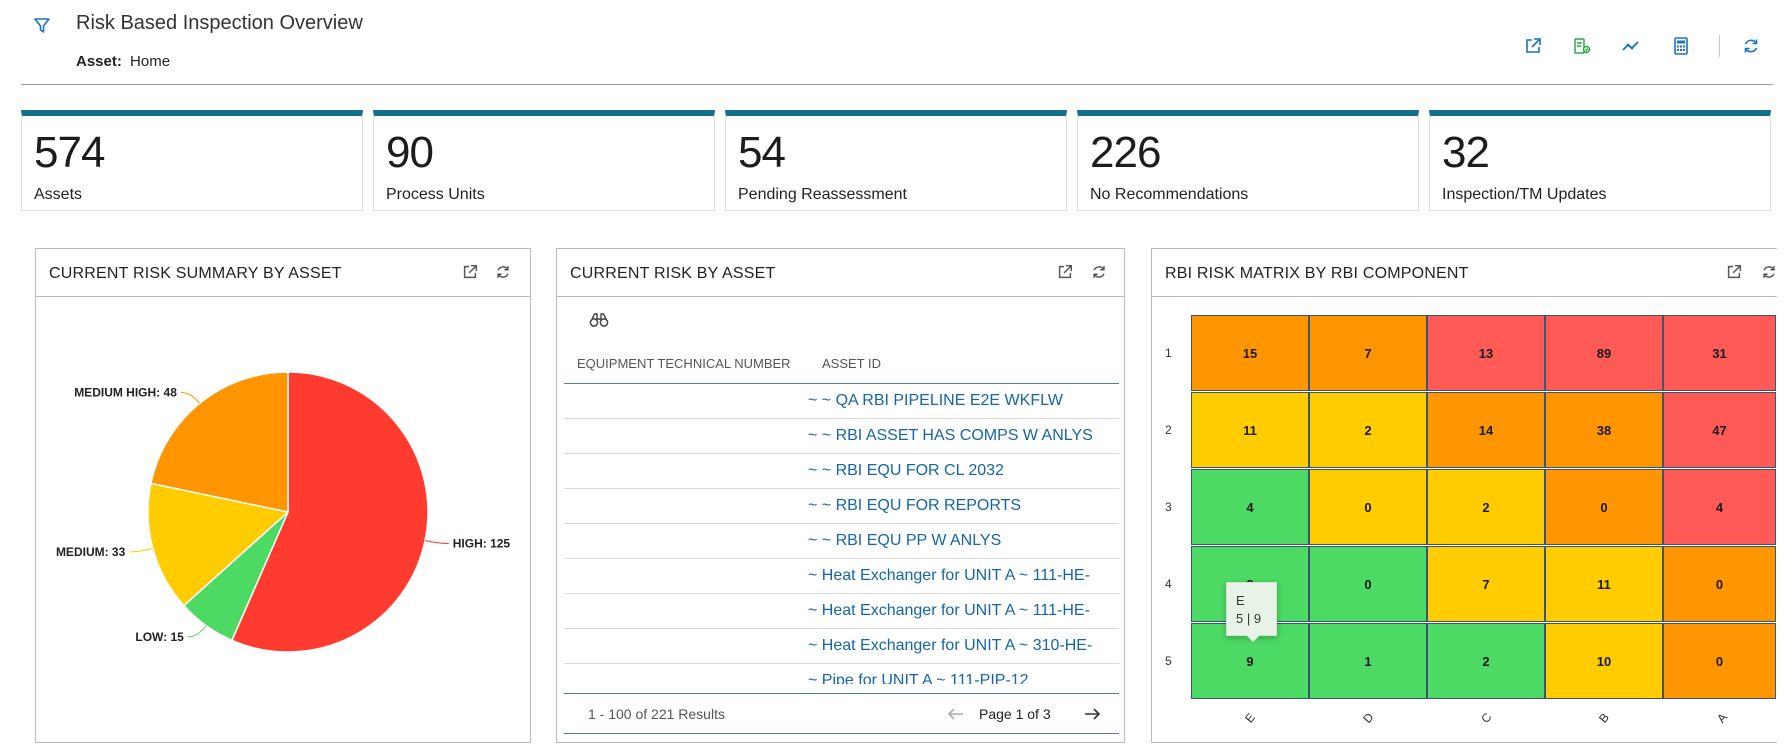  Describe the element at coordinates (841, 383) in the screenshot. I see `table-header-divider` at that location.